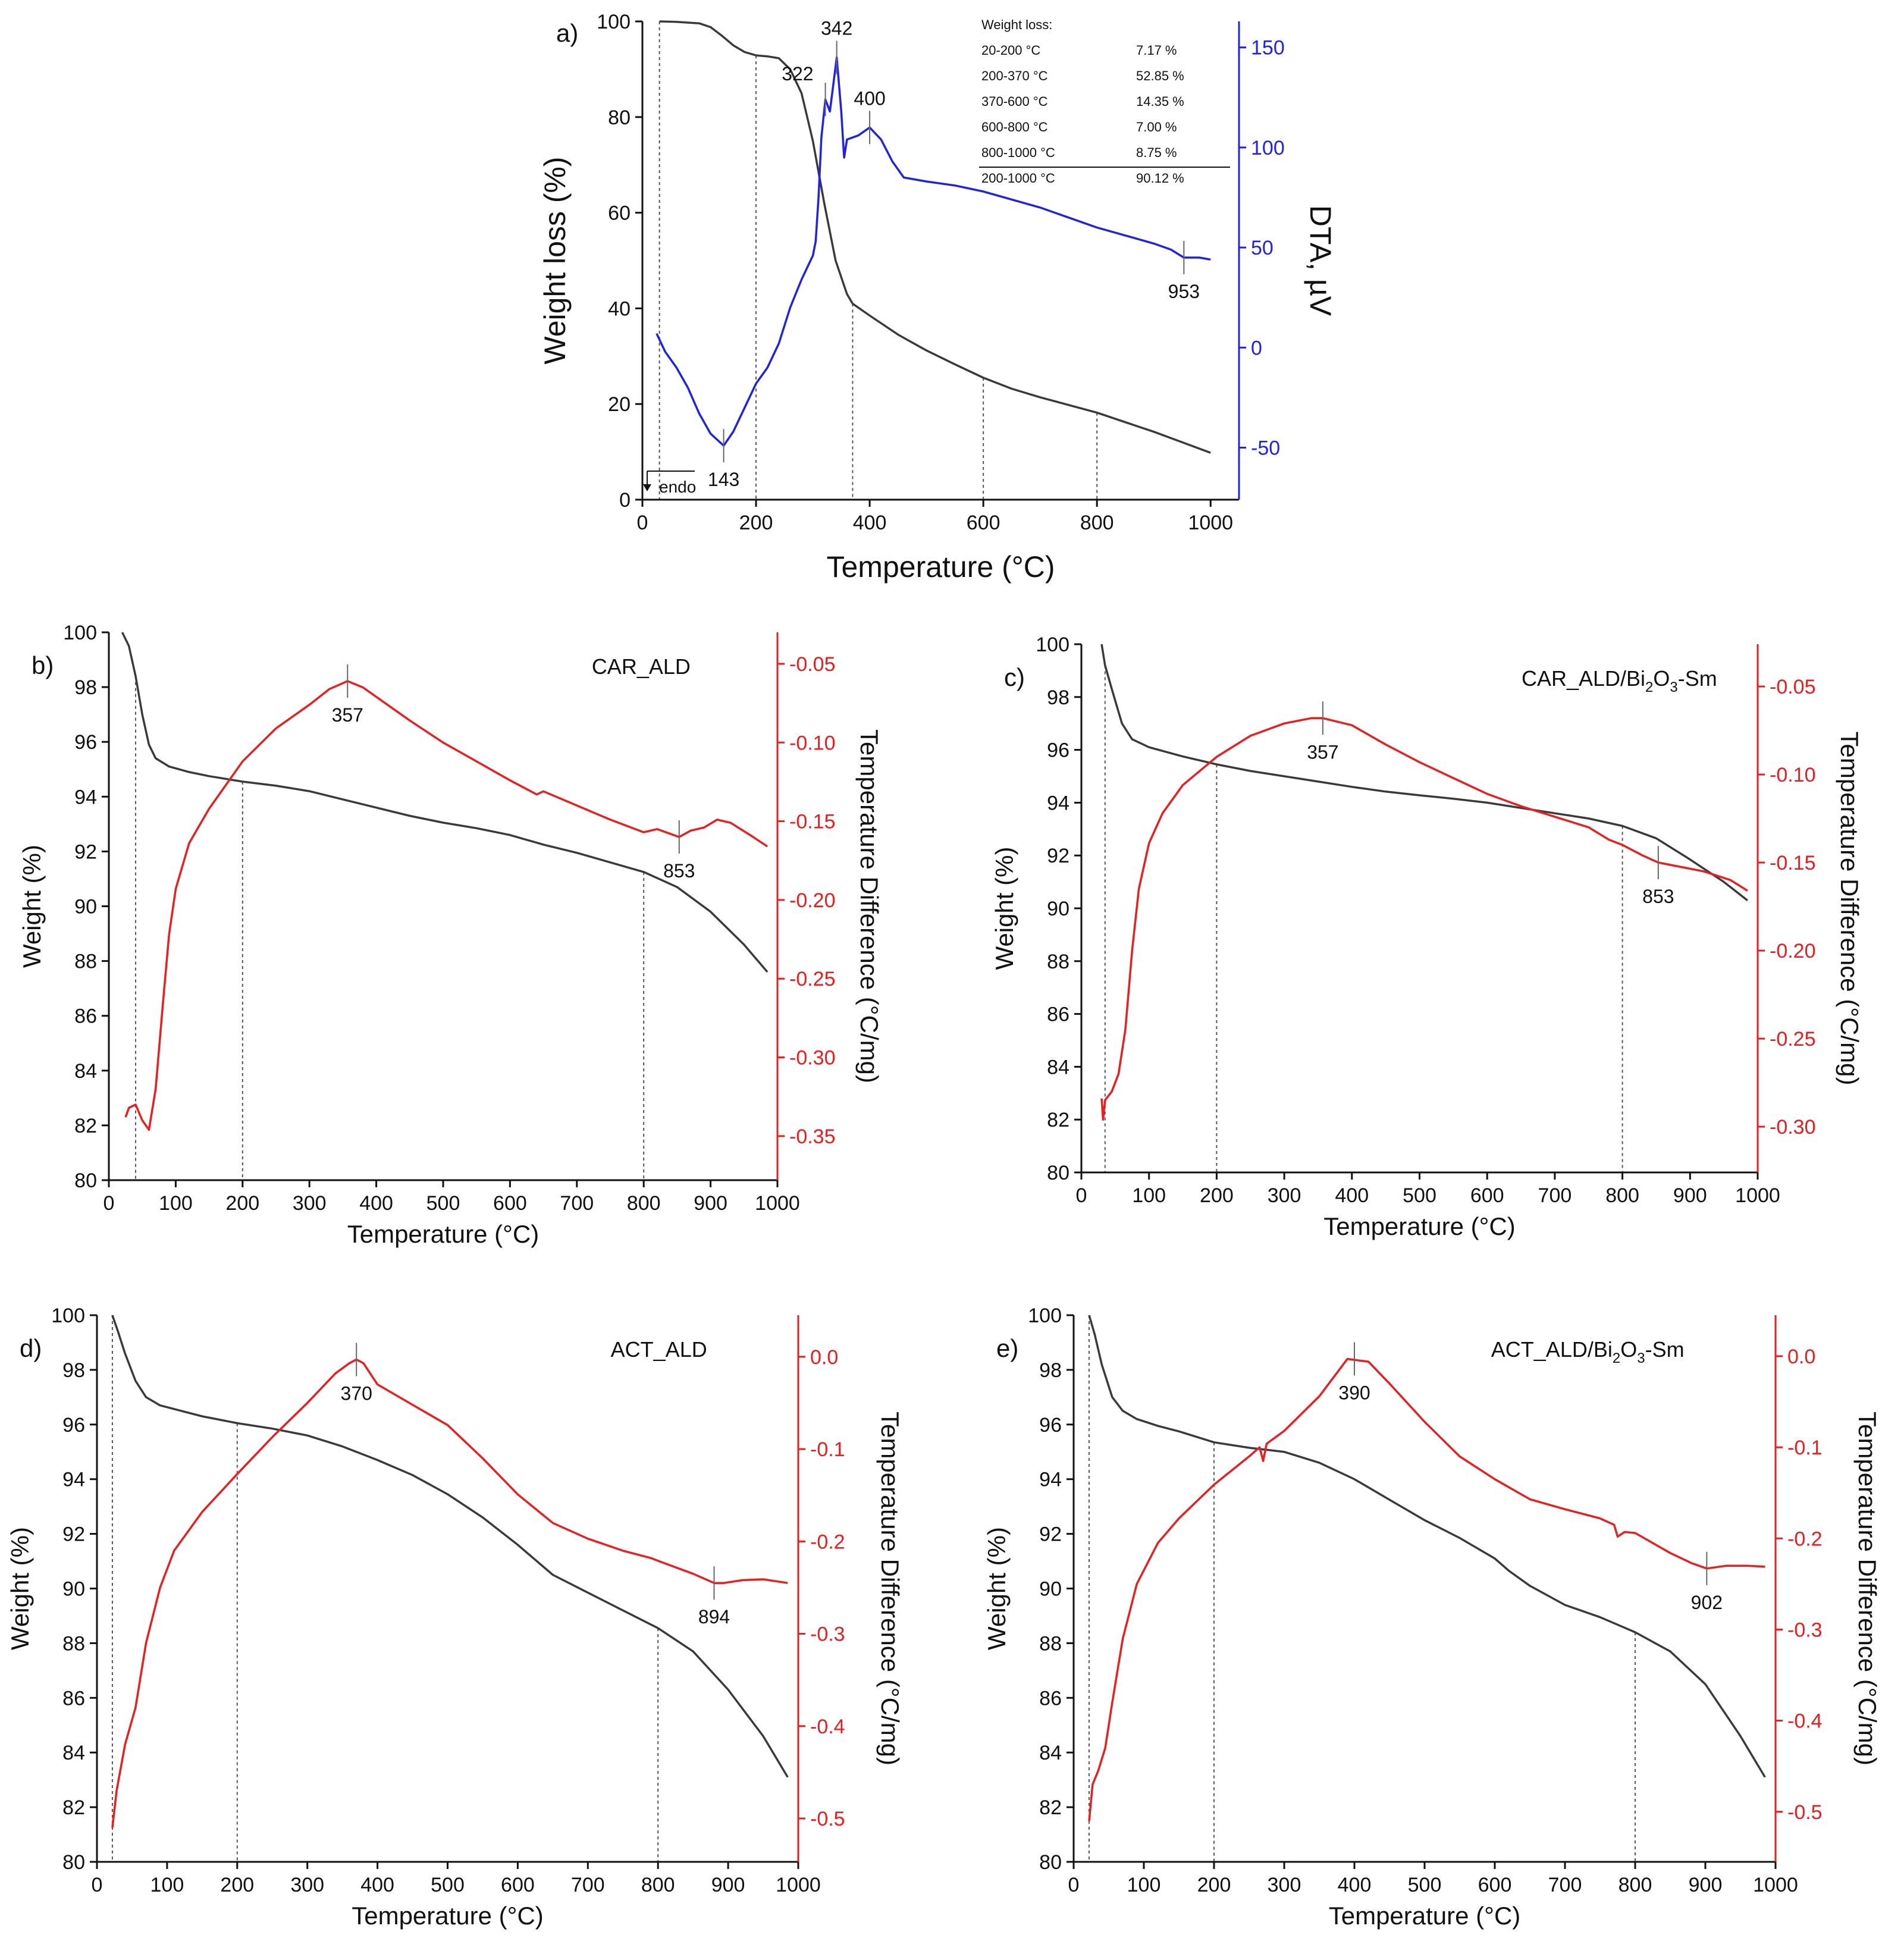 This screenshot has height=1960, width=1882. What do you see at coordinates (1662, 678) in the screenshot?
I see `sample-name-part: O` at bounding box center [1662, 678].